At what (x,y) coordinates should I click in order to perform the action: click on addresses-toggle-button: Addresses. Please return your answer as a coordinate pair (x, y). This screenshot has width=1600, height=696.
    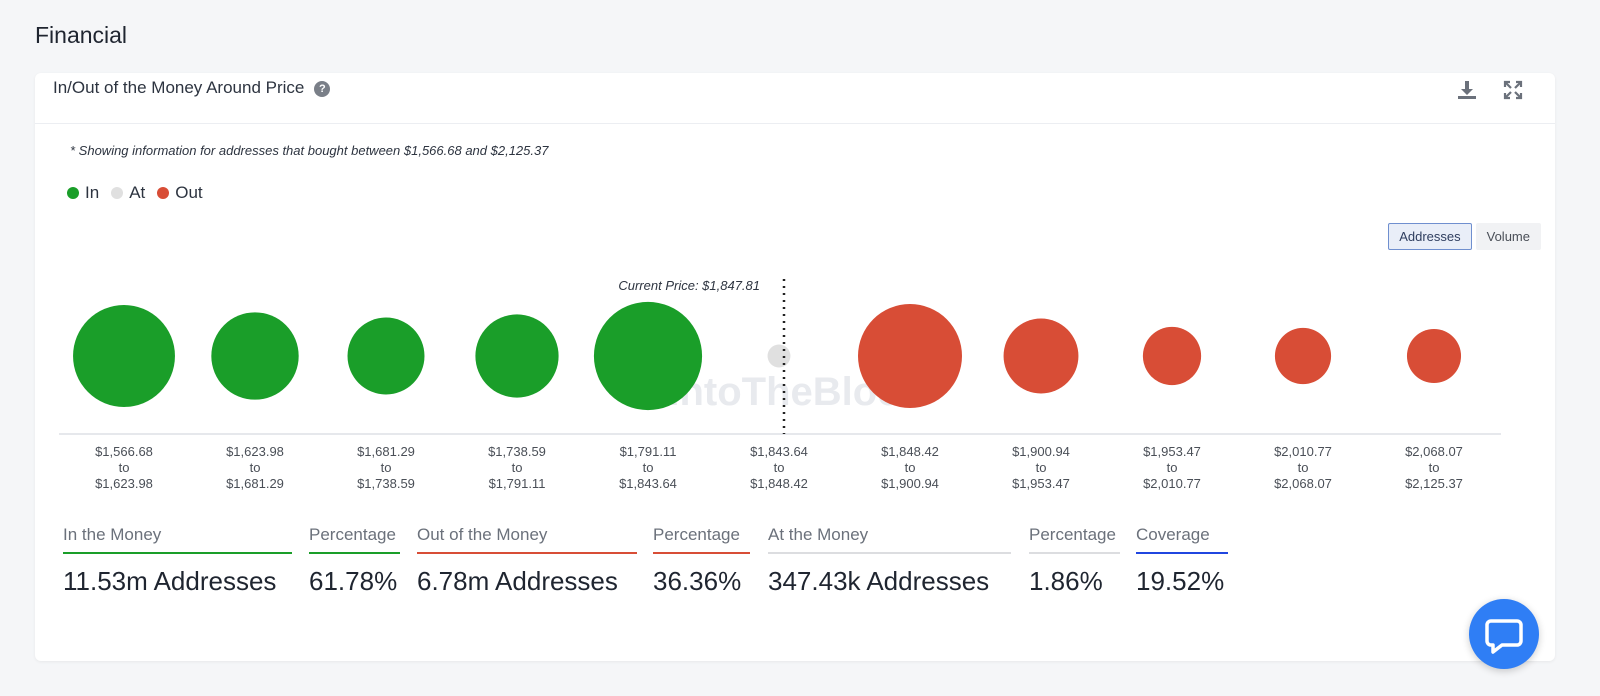
    Looking at the image, I should click on (1430, 236).